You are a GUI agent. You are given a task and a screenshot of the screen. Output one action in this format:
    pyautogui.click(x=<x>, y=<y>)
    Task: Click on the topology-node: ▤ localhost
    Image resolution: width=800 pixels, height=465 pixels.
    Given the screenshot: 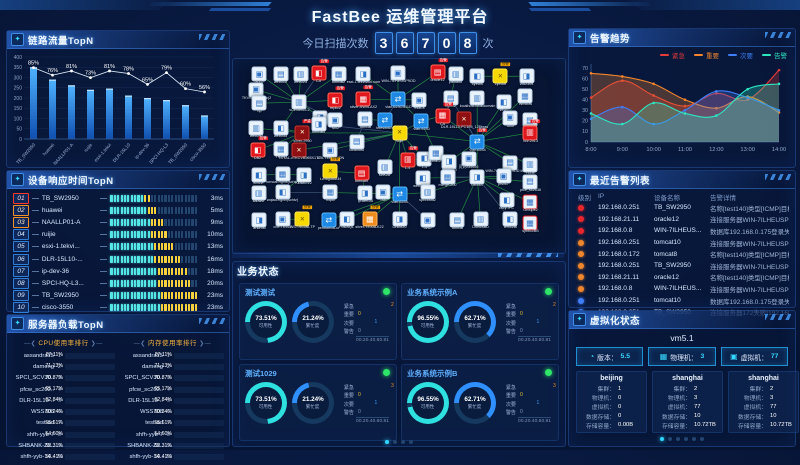 What is the action you would take?
    pyautogui.click(x=357, y=143)
    